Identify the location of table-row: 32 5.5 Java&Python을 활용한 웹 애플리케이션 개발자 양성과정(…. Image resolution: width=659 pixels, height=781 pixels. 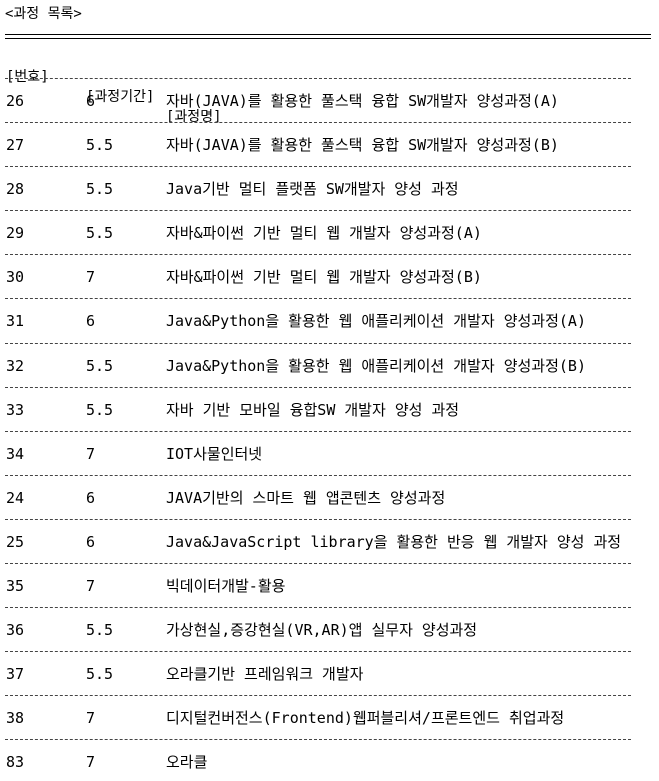
(328, 354).